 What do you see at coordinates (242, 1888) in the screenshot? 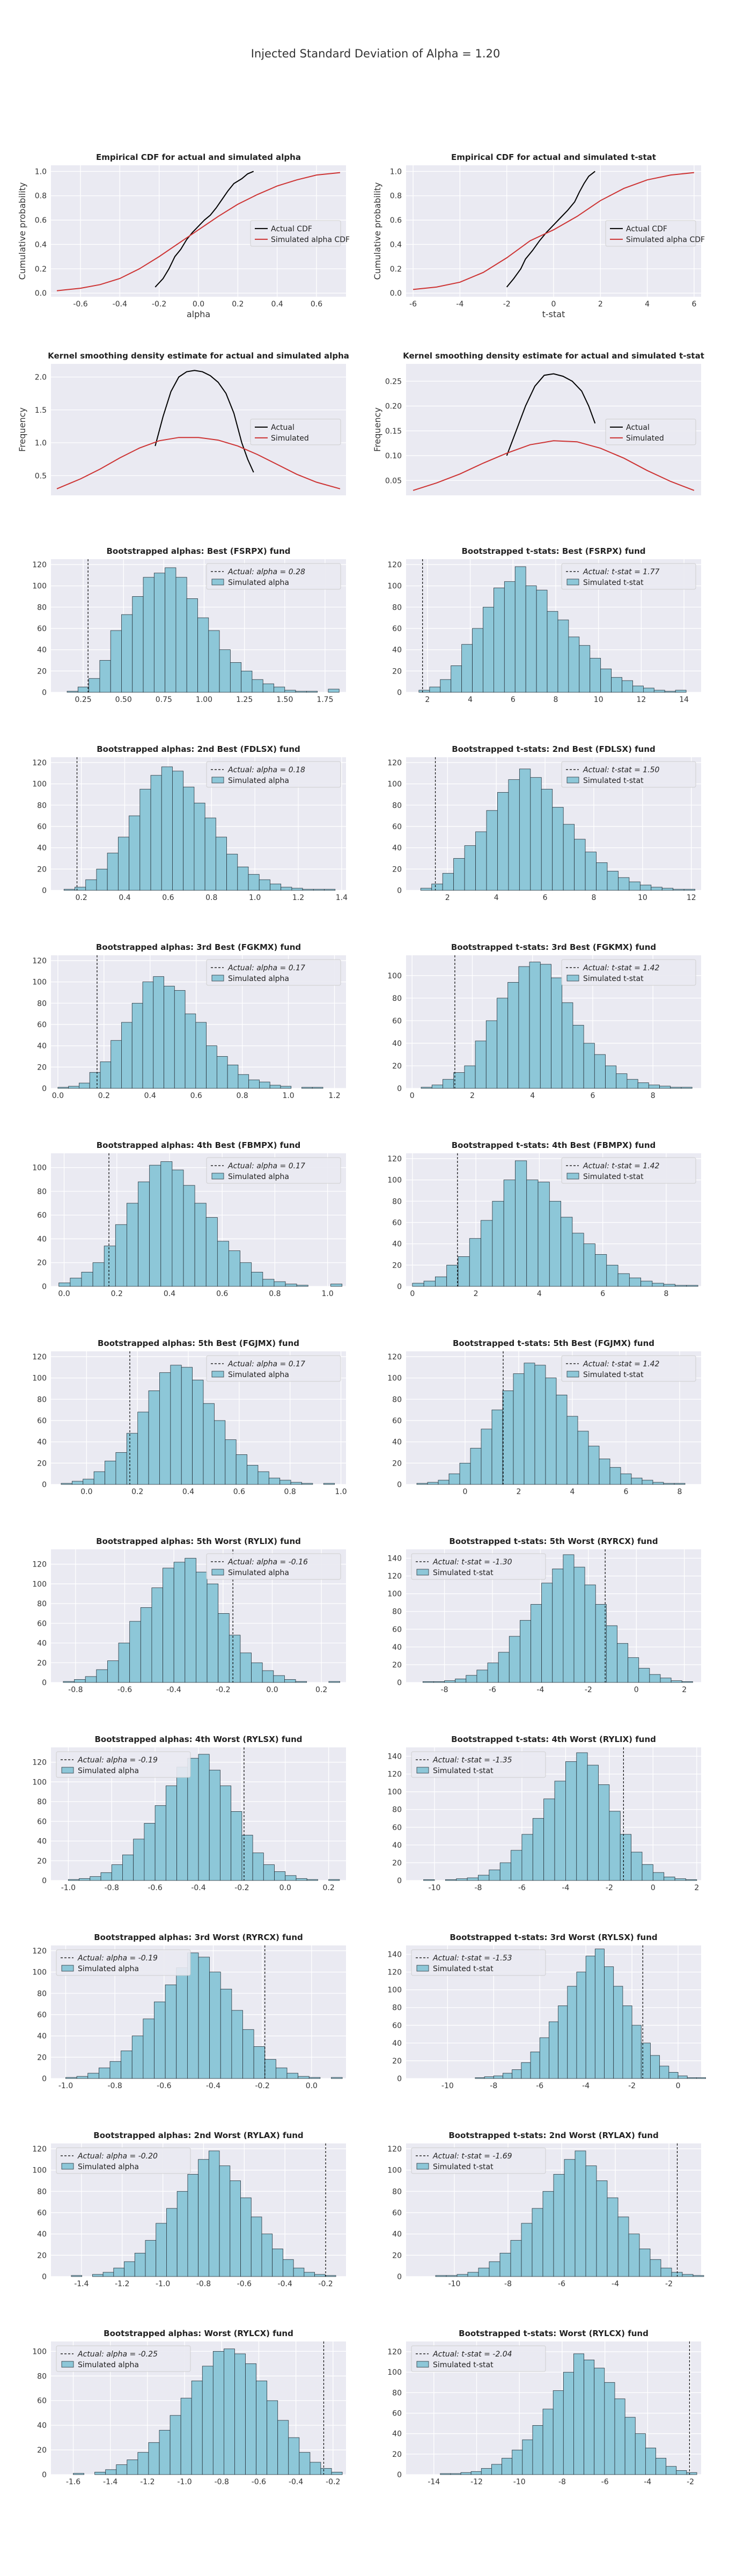
I see `x-tick-label: -0.2` at bounding box center [242, 1888].